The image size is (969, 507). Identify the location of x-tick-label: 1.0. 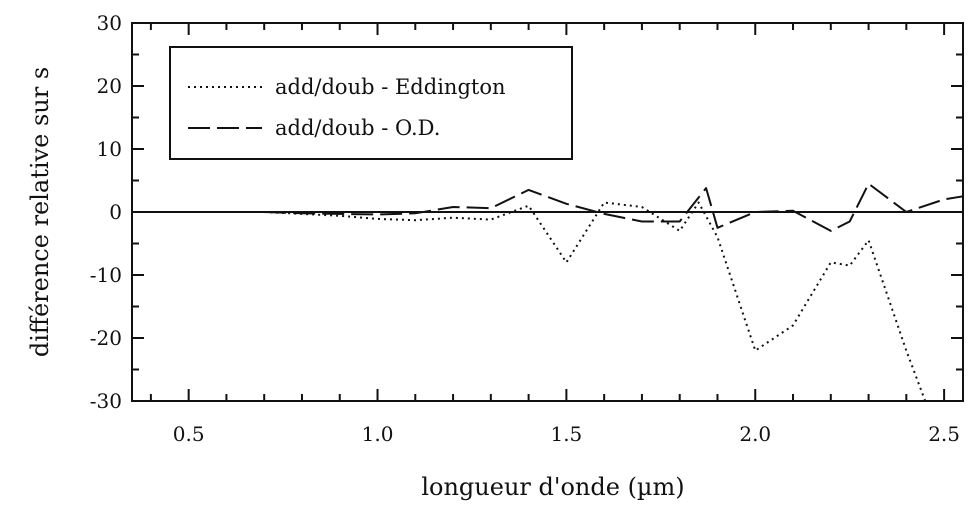
(378, 434).